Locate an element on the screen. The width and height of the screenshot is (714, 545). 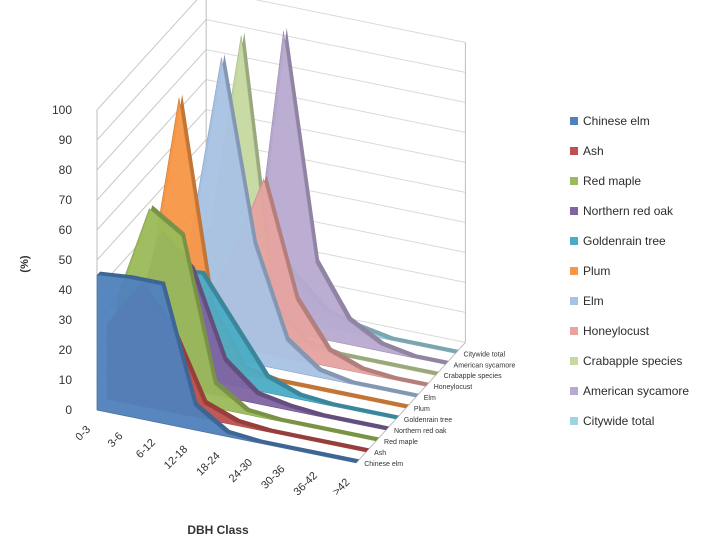
x-tick-label: 30-36 is located at coordinates (273, 477).